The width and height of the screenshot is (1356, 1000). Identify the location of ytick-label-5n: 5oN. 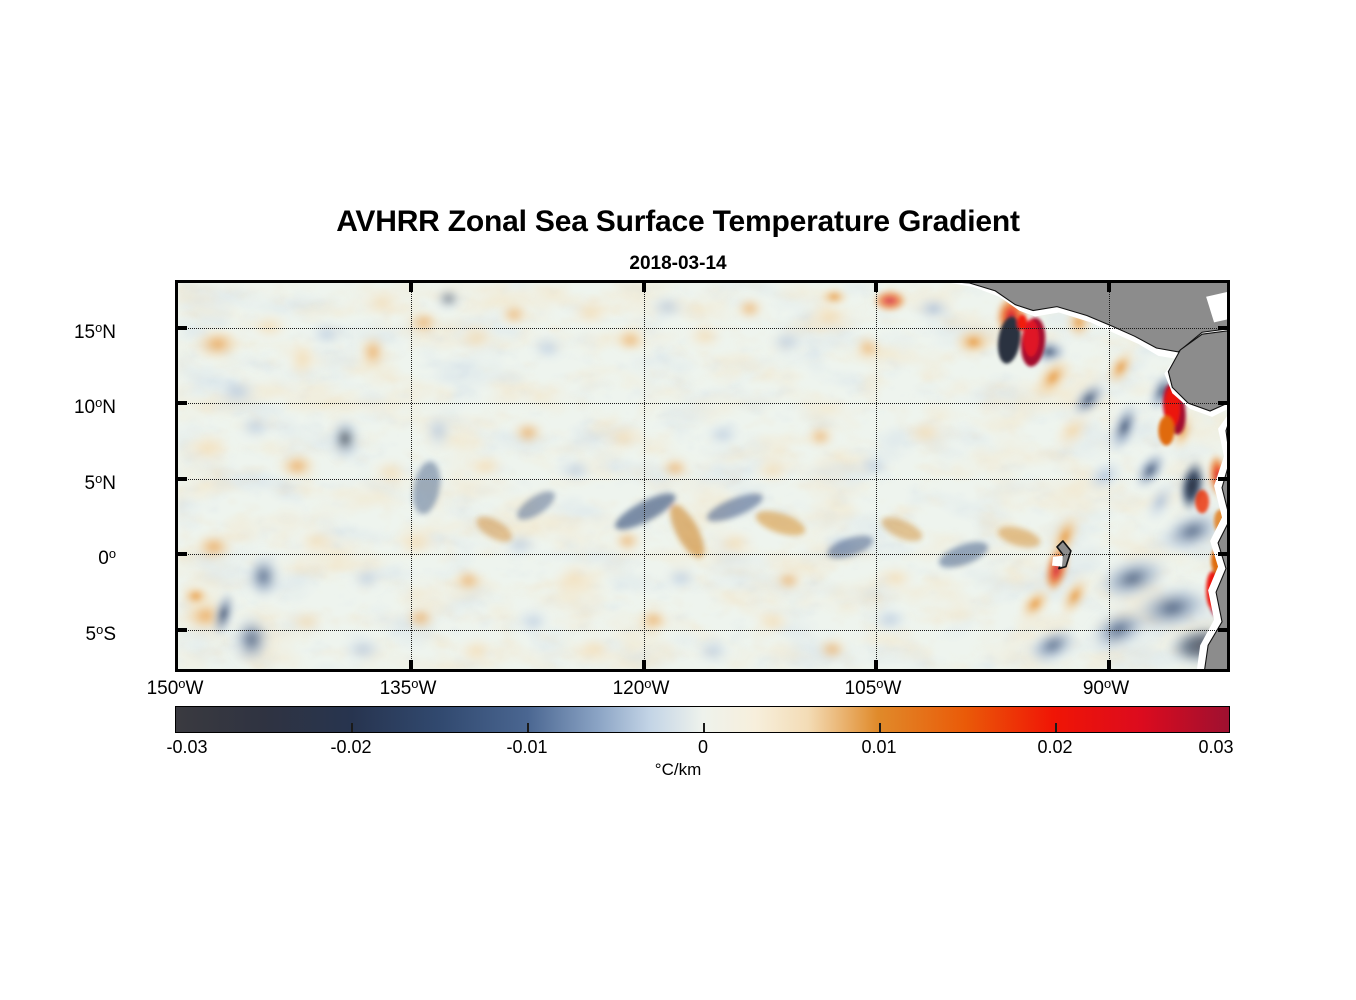
(100, 482).